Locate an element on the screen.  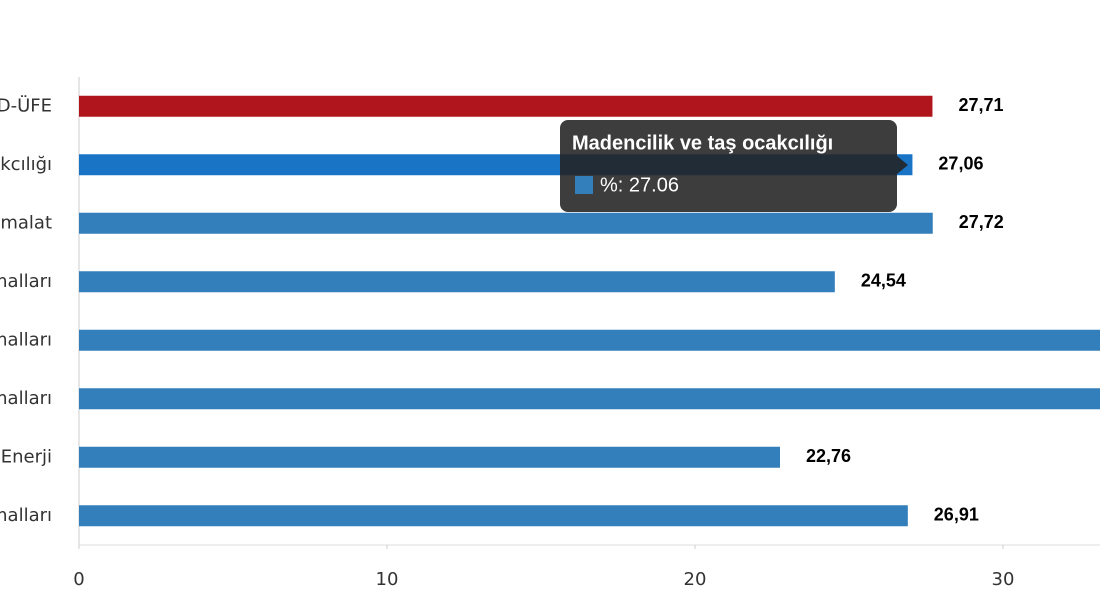
tooltip-title: Madencilik ve taş ocakcılığı is located at coordinates (702, 143).